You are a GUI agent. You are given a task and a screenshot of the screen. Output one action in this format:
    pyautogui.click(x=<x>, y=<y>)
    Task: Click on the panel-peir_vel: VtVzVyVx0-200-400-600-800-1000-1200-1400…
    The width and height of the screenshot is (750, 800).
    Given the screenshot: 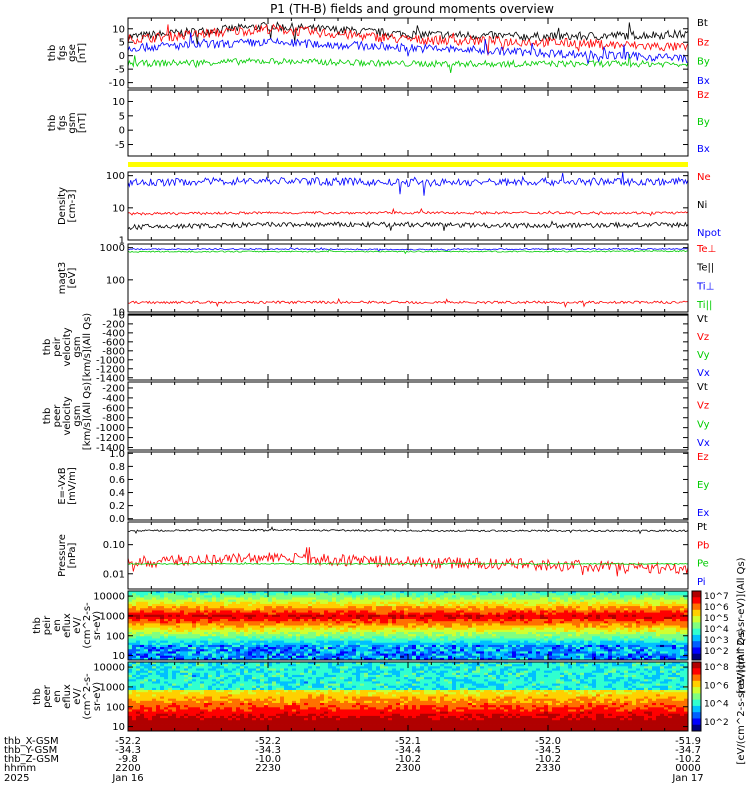 What is the action you would take?
    pyautogui.click(x=376, y=347)
    